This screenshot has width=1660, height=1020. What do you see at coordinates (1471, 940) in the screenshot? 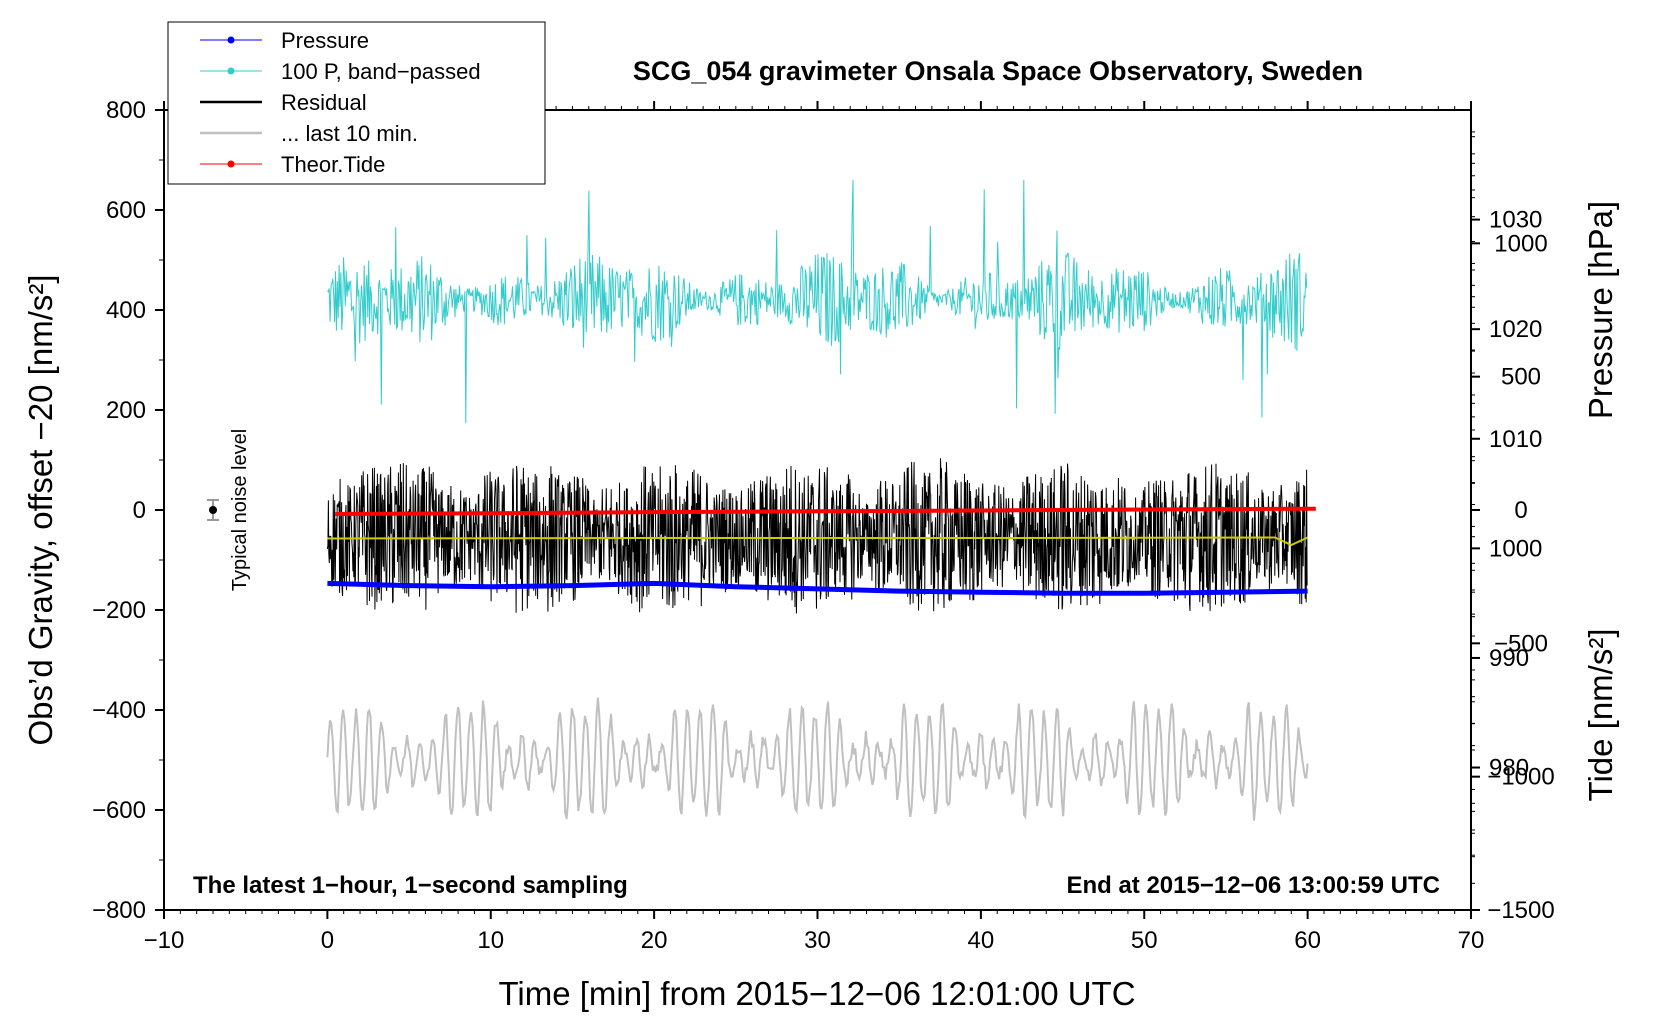
I see `x-tick-label: 70` at bounding box center [1471, 940].